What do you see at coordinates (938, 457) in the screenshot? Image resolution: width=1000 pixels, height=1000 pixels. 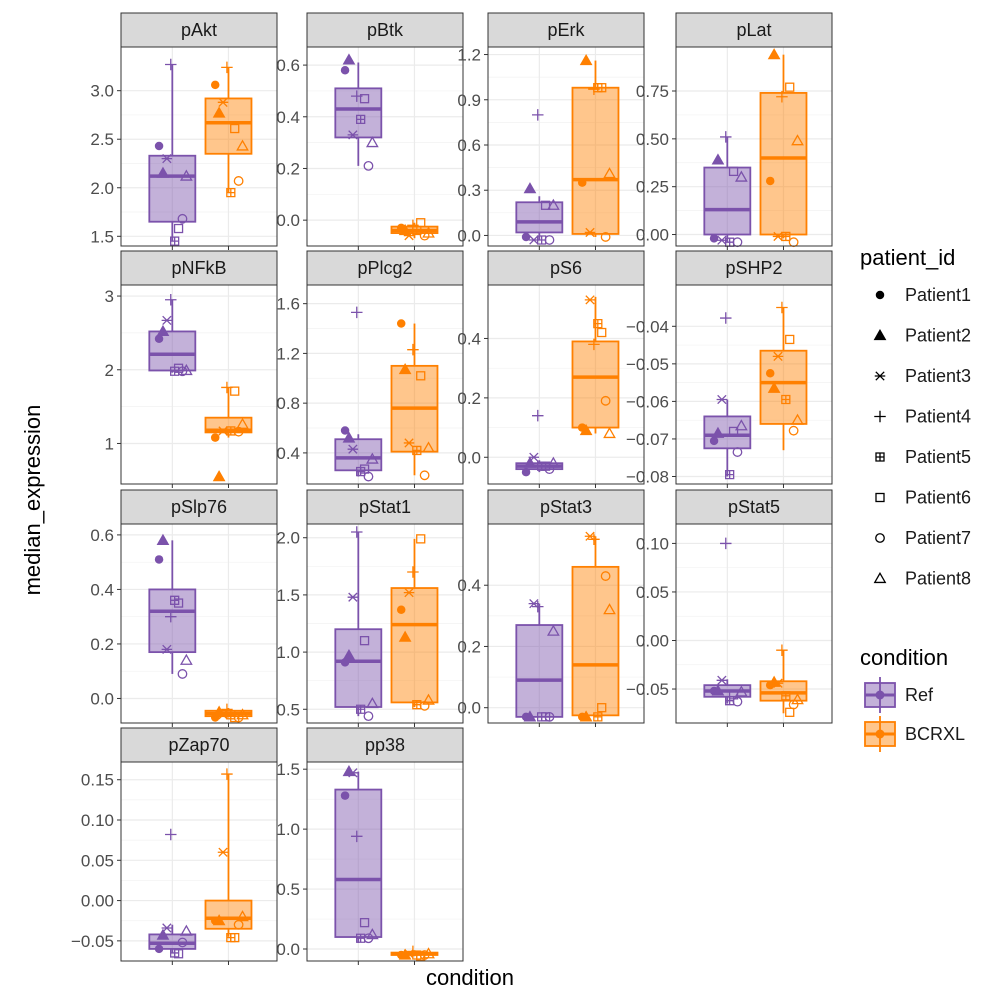 I see `legend-label: Patient5` at bounding box center [938, 457].